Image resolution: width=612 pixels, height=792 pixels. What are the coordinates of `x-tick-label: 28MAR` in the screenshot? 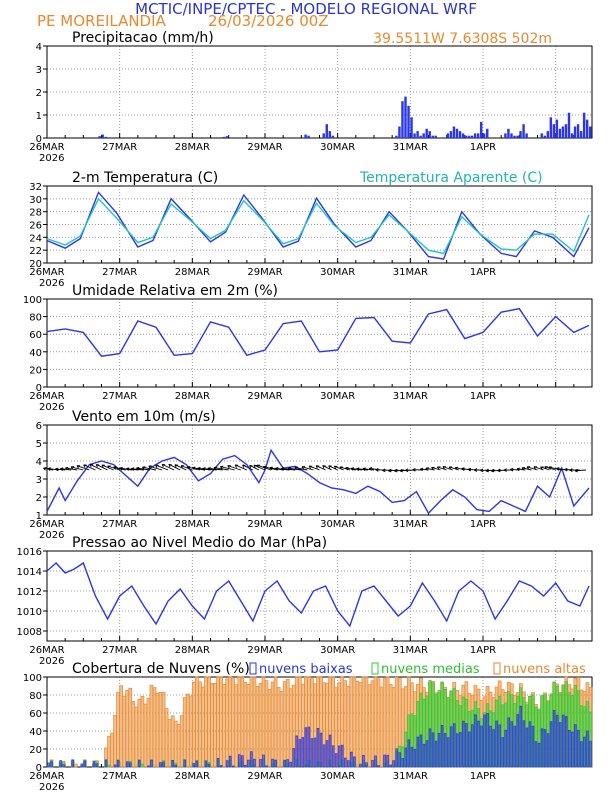 It's located at (192, 776).